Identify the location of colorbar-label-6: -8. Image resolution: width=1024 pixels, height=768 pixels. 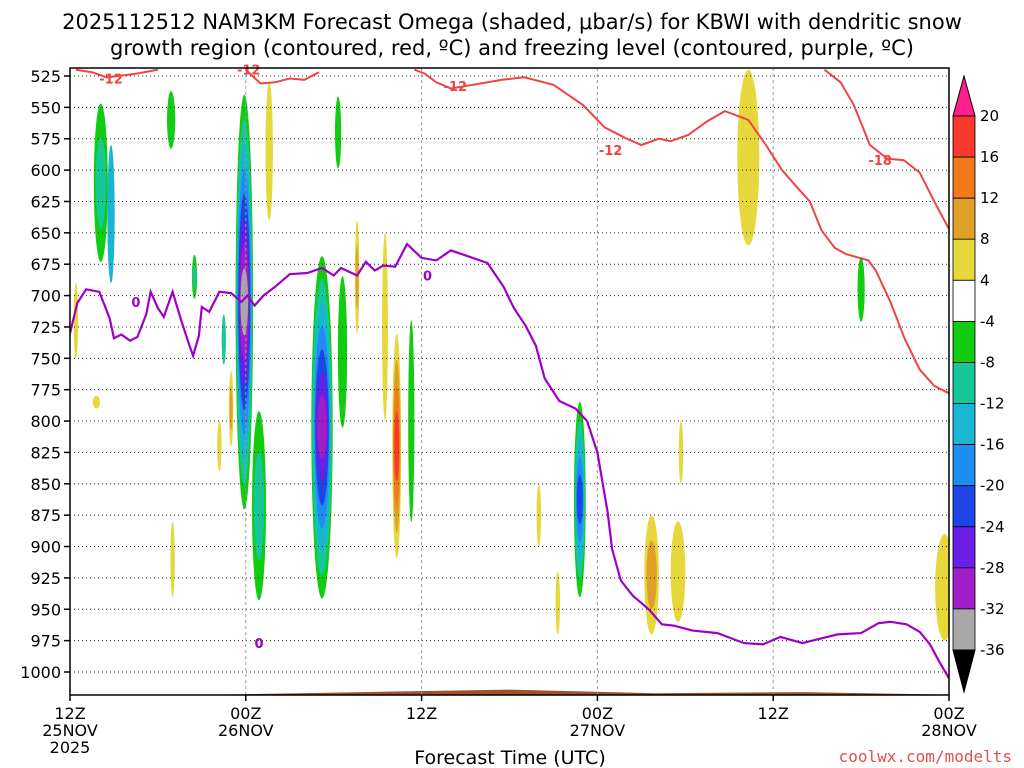
(987, 363).